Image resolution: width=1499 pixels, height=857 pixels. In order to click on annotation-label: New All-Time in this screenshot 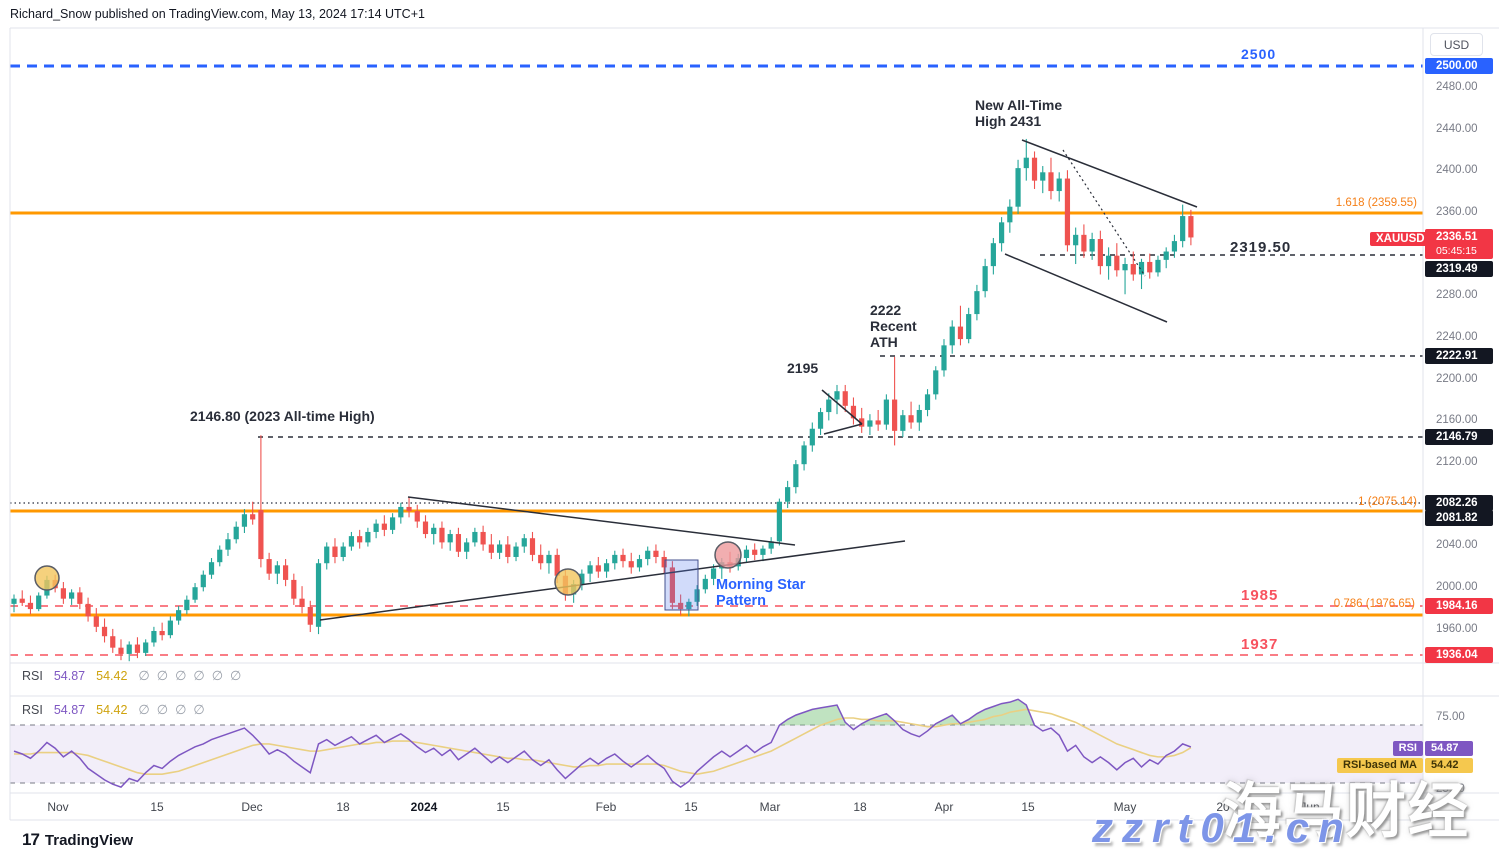, I will do `click(1019, 105)`.